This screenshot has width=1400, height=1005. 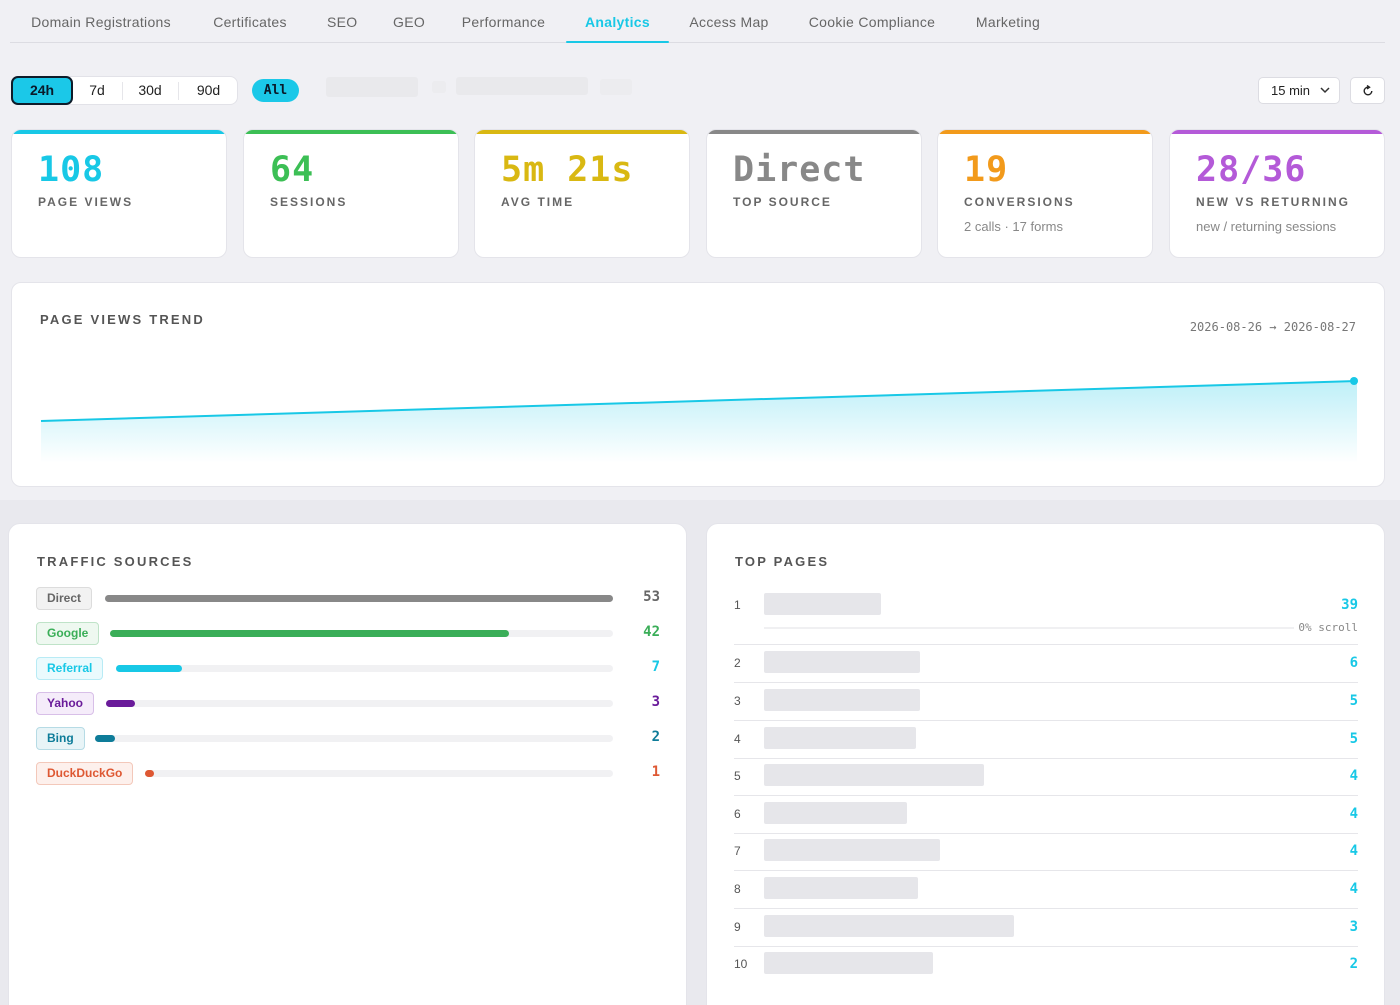 What do you see at coordinates (737, 776) in the screenshot?
I see `top-page-rank: 5` at bounding box center [737, 776].